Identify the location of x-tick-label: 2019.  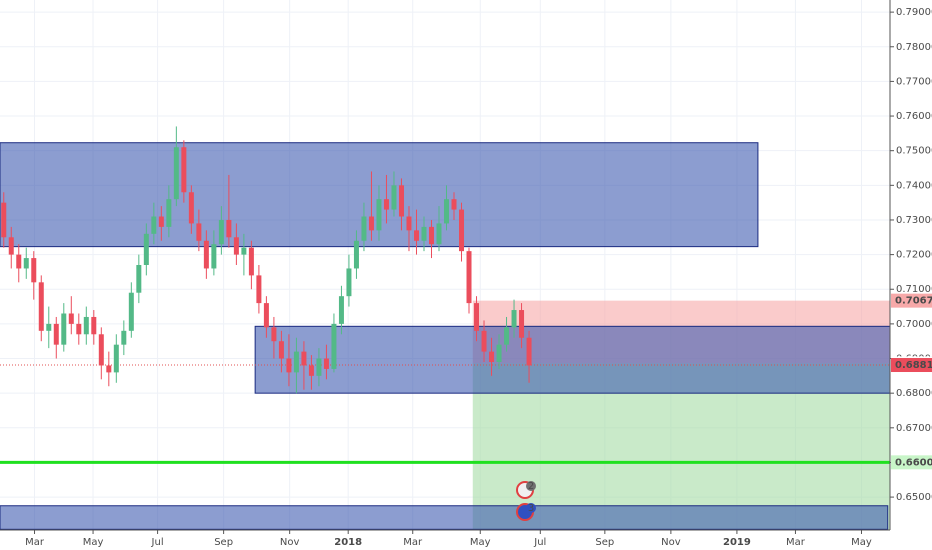
(737, 542).